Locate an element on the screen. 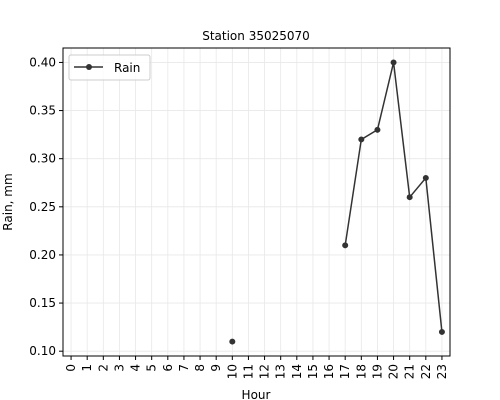 The image size is (500, 400). x-tick-label: 14 is located at coordinates (297, 371).